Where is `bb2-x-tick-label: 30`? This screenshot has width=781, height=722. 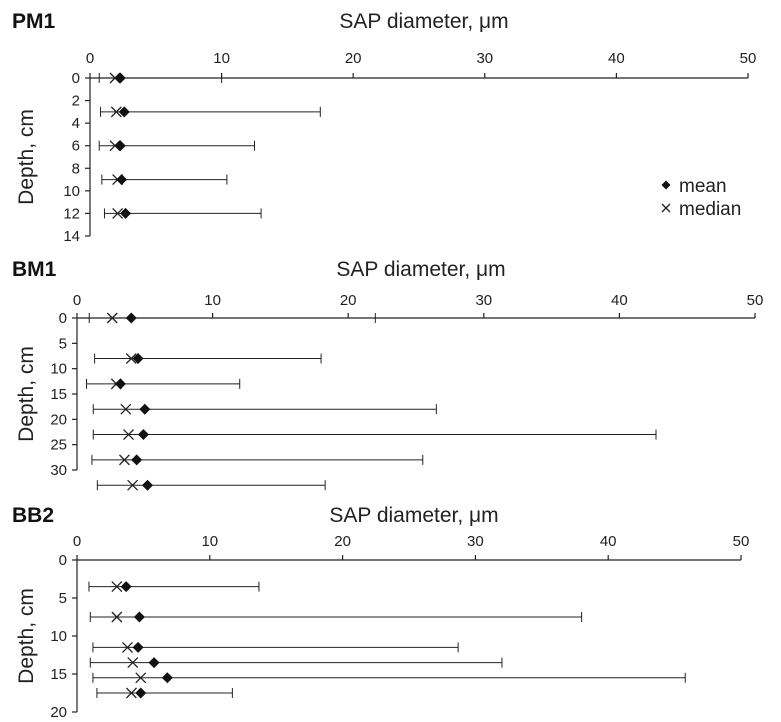 bb2-x-tick-label: 30 is located at coordinates (475, 541).